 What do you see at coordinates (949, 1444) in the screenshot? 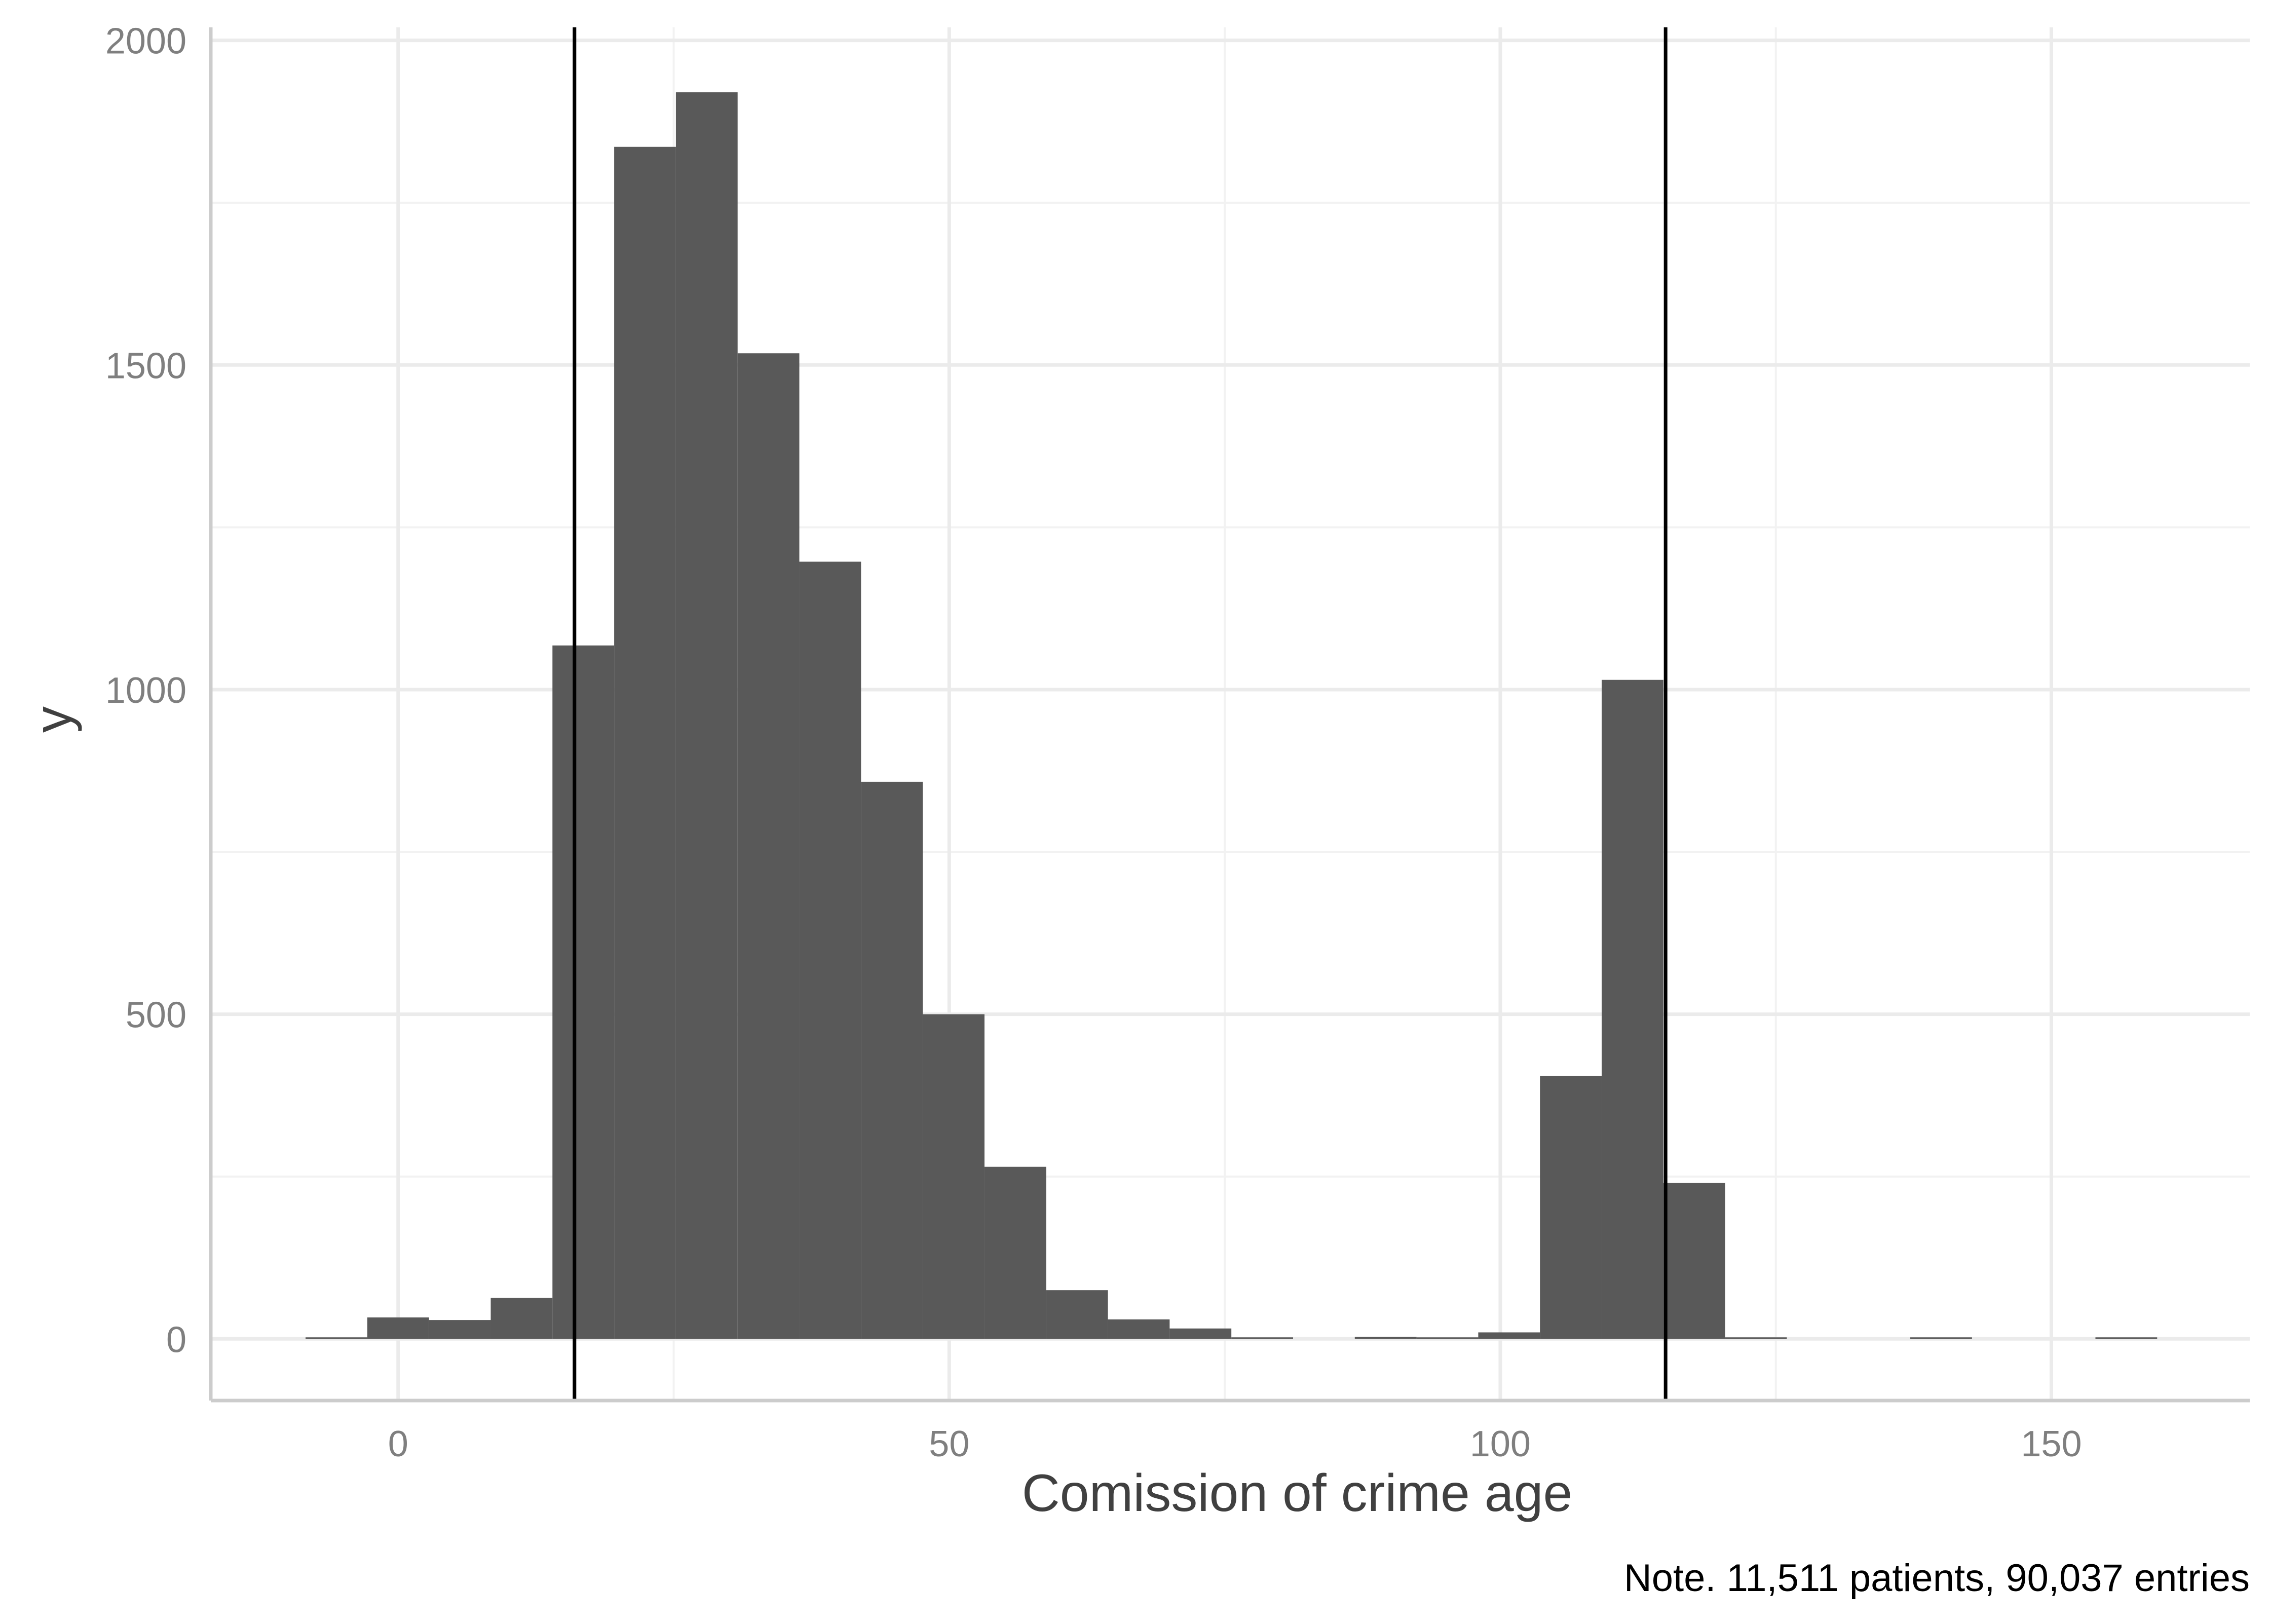
I see `x-tick-label: 50` at bounding box center [949, 1444].